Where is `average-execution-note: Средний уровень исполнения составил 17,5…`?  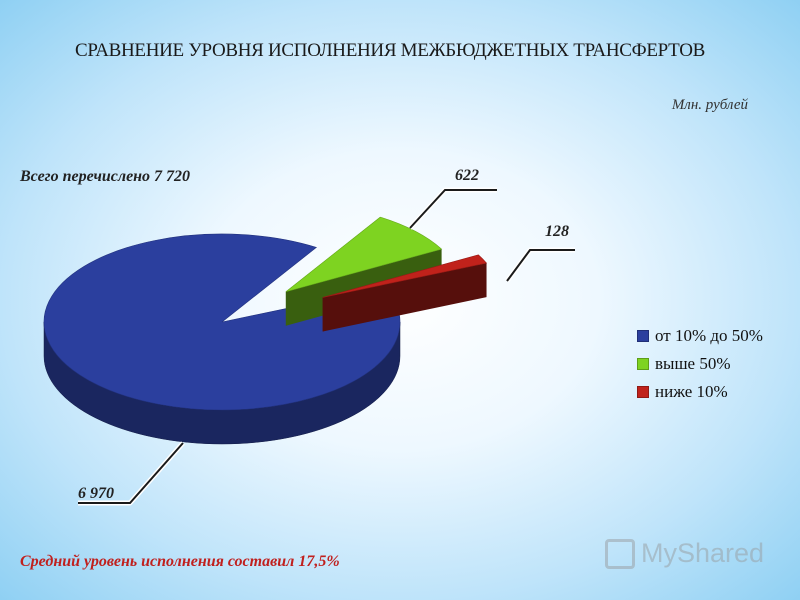
average-execution-note: Средний уровень исполнения составил 17,5… is located at coordinates (180, 561).